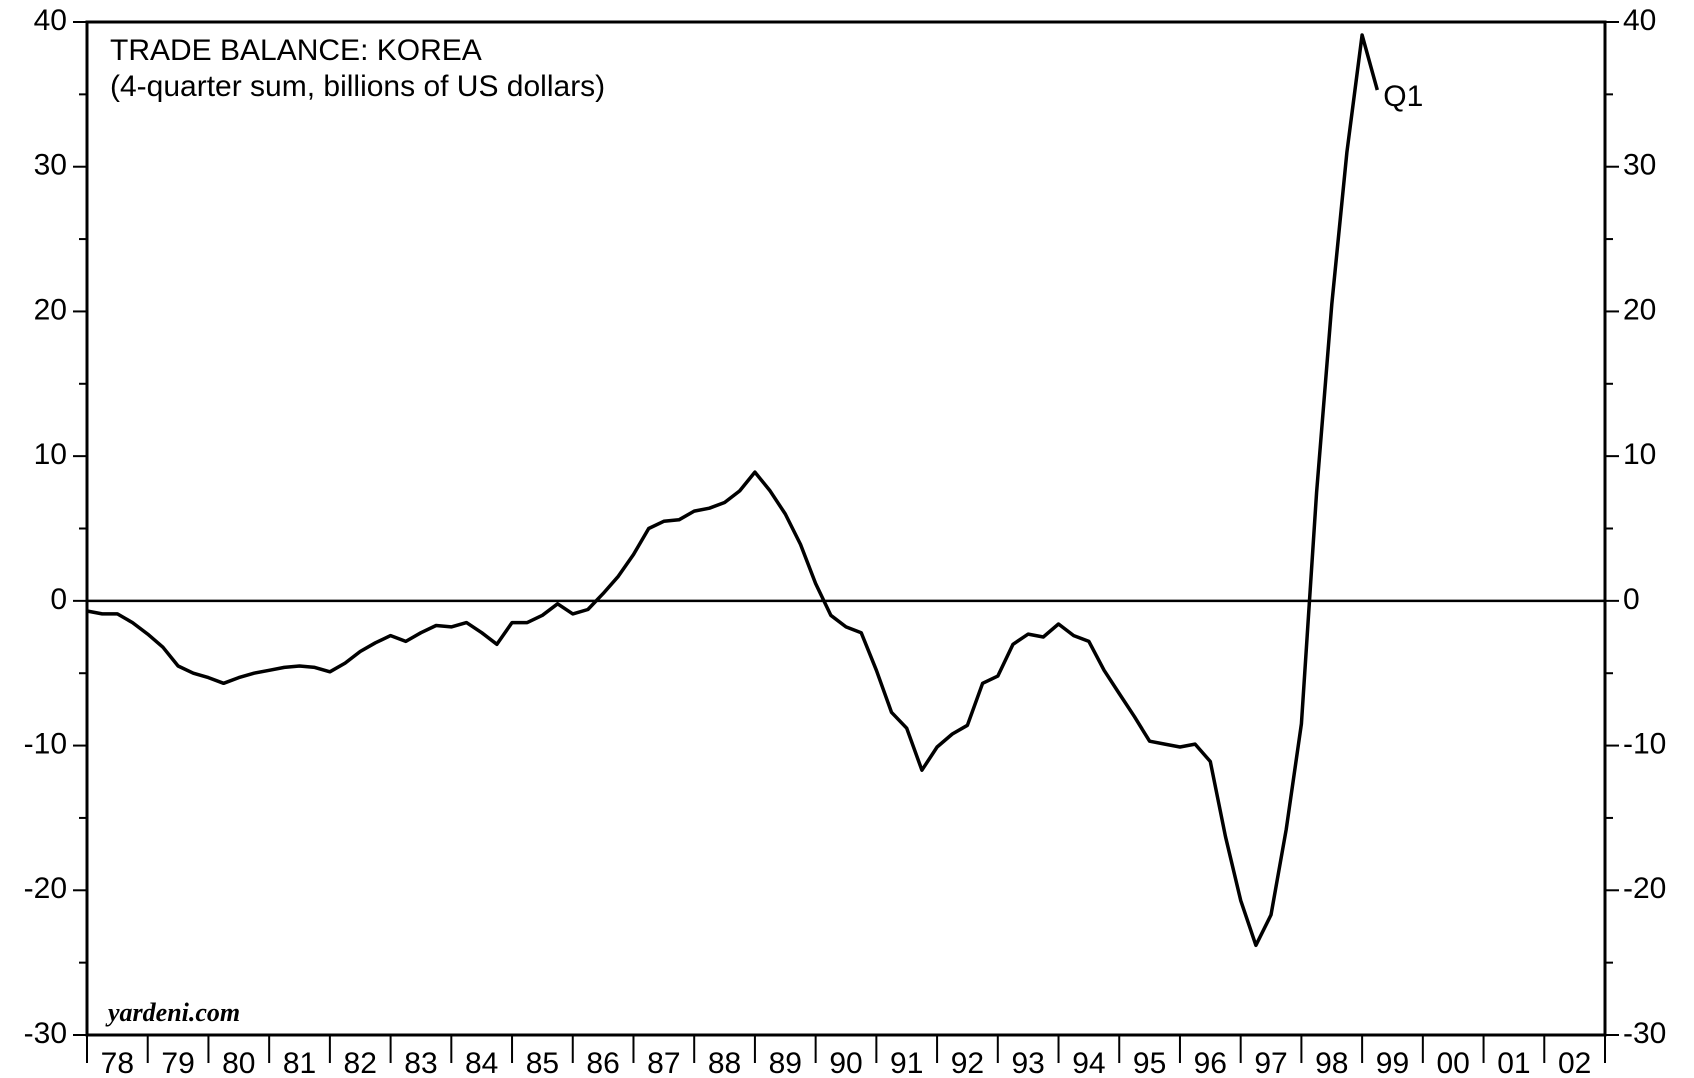  Describe the element at coordinates (45, 743) in the screenshot. I see `y-tick-label: -10` at that location.